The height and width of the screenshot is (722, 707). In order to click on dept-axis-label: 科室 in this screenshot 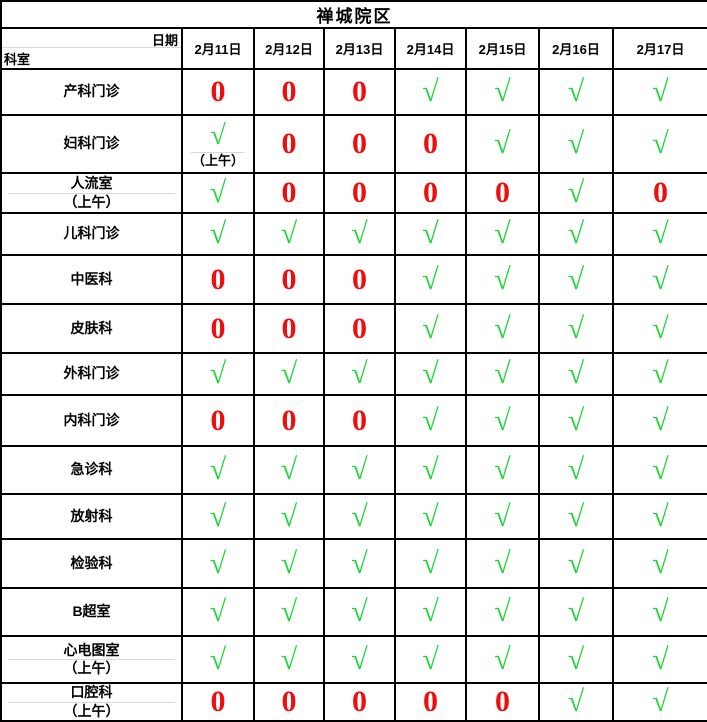, I will do `click(17, 59)`.